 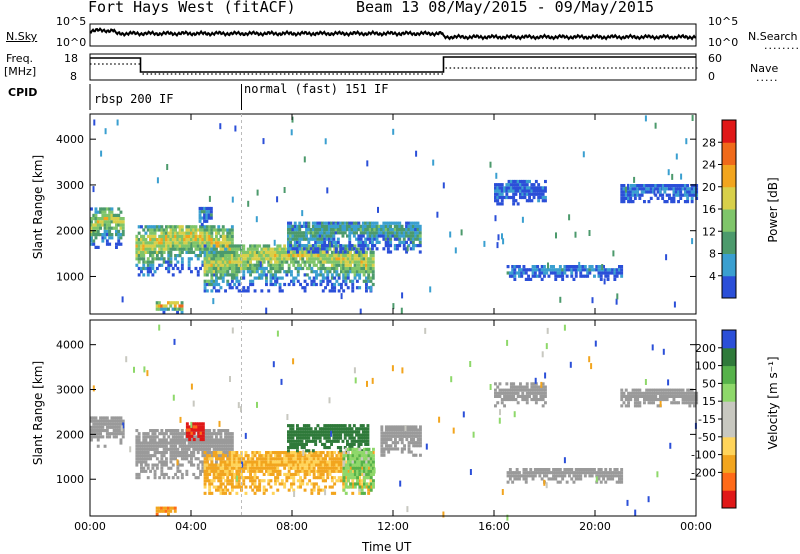 I want to click on power-ytick-label: 4000, so click(x=70, y=139).